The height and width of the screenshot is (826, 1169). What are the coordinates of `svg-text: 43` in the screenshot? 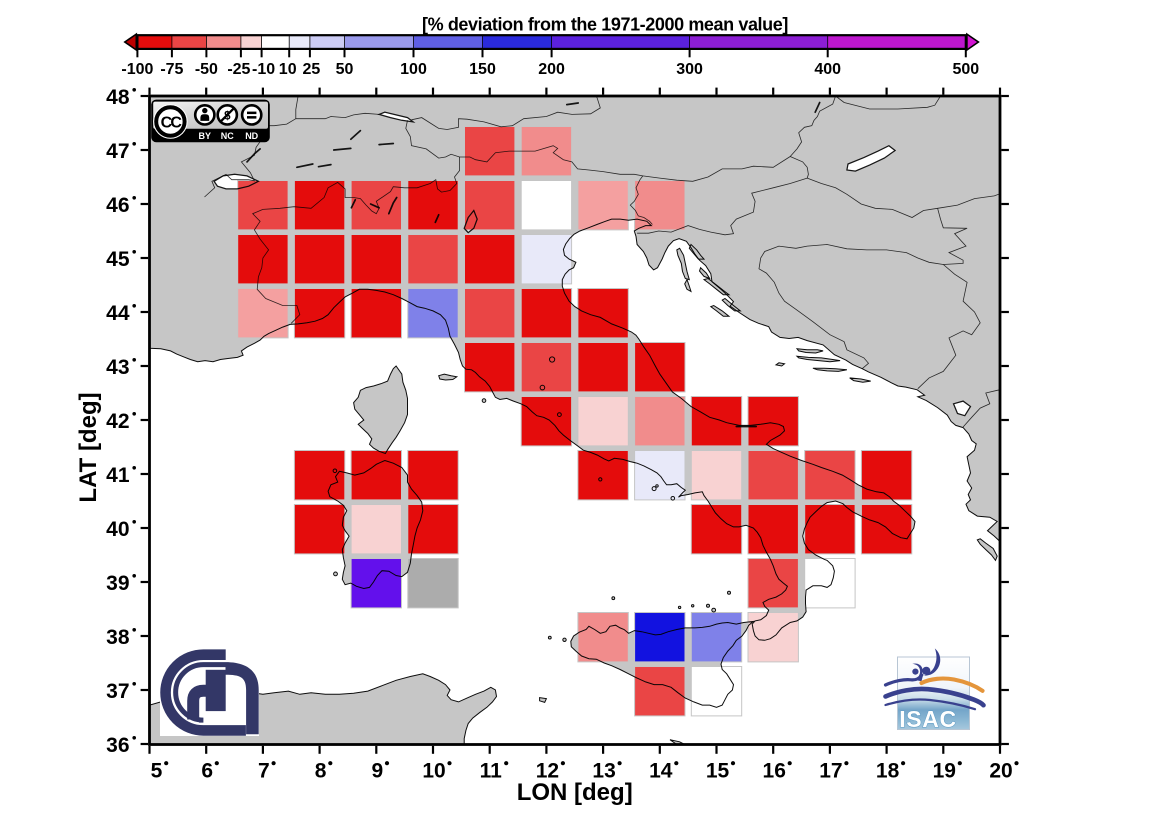 It's located at (117, 367).